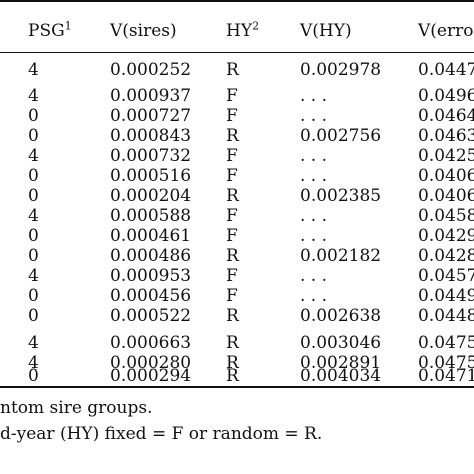  I want to click on cell-verror: 0.0496, so click(446, 96).